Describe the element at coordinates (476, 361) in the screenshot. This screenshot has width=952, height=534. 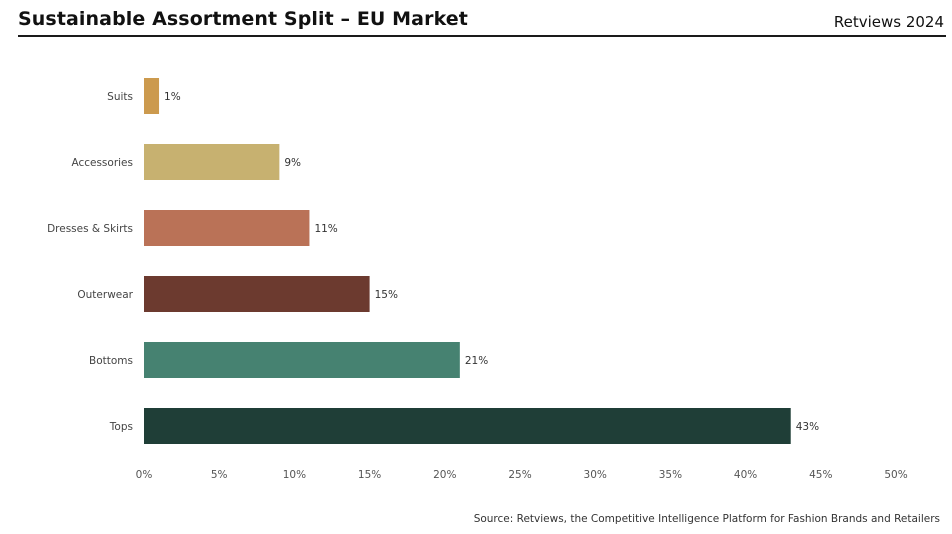
I see `data-label: 21%` at that location.